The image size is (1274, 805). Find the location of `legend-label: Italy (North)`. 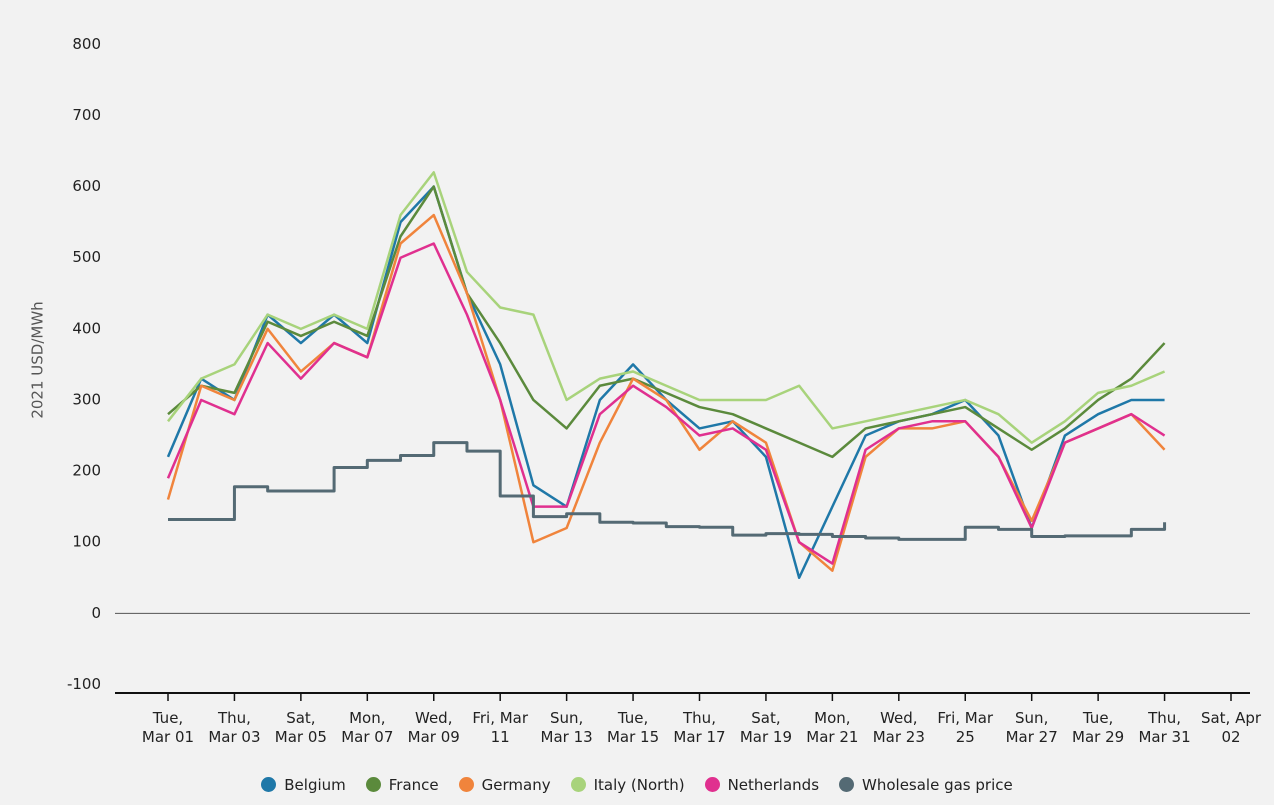

legend-label: Italy (North) is located at coordinates (639, 785).